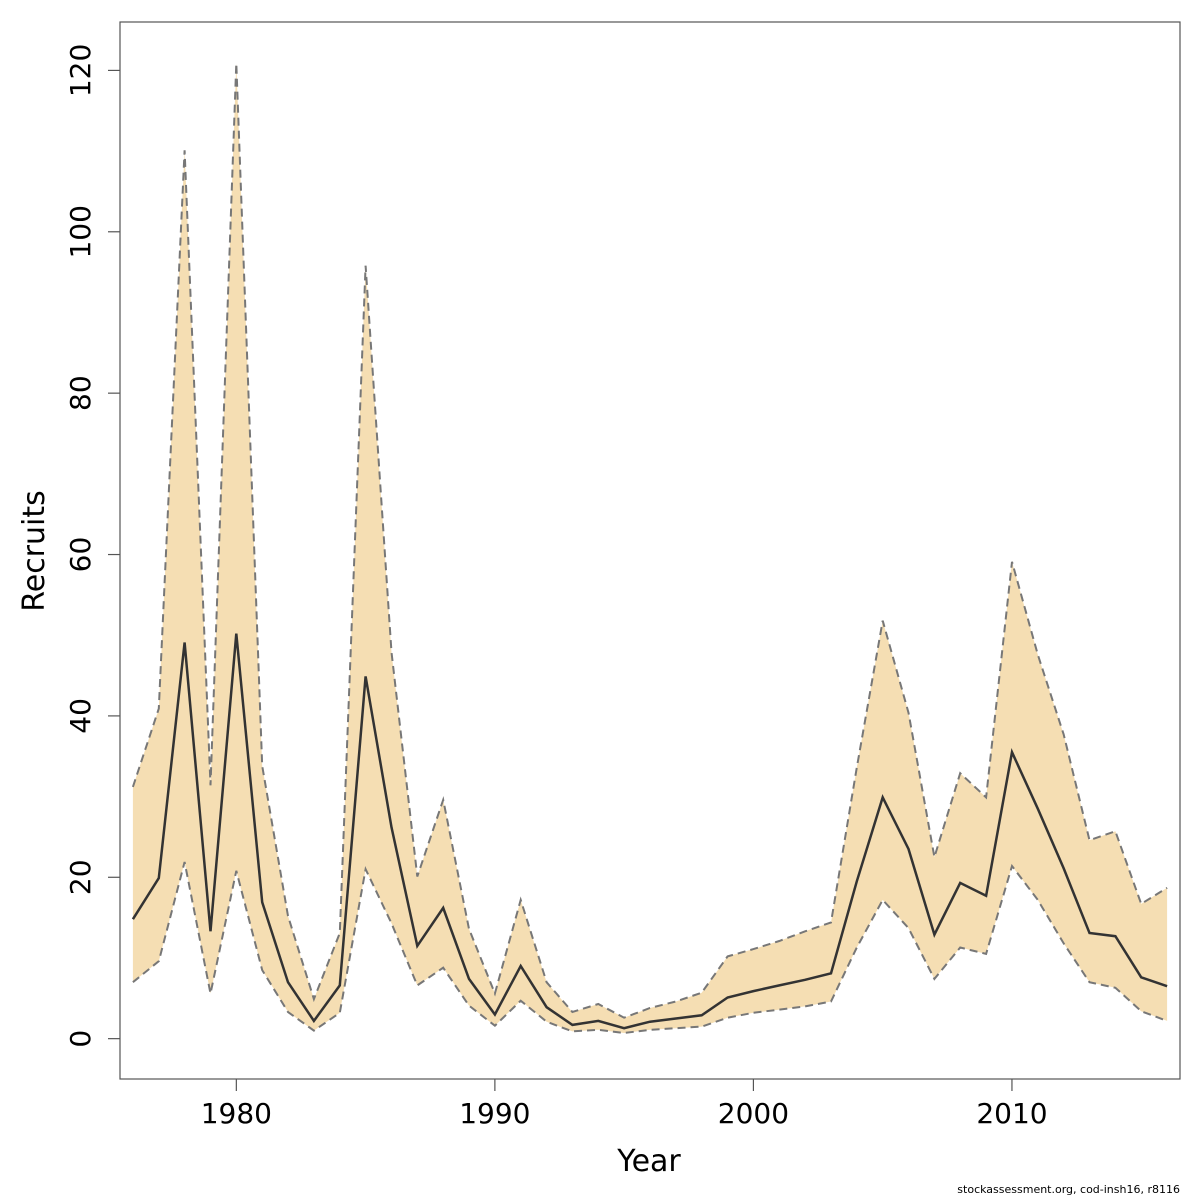 Image resolution: width=1200 pixels, height=1200 pixels. Describe the element at coordinates (80, 716) in the screenshot. I see `y-tick-label: 40` at that location.